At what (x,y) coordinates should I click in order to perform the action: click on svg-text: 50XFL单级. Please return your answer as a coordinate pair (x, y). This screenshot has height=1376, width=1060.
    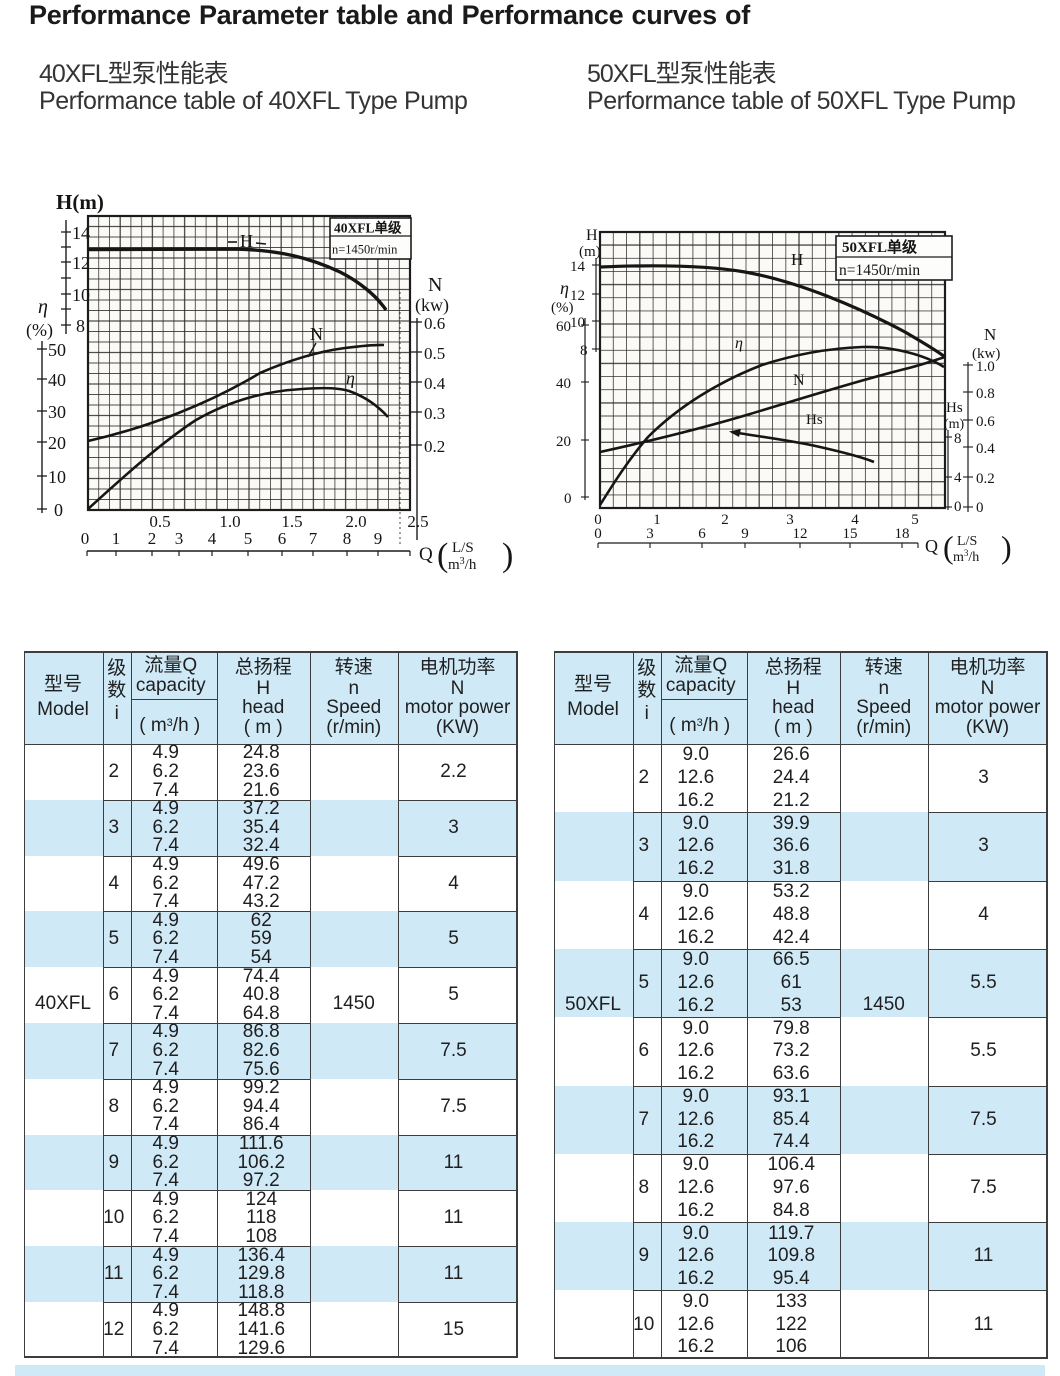
    Looking at the image, I should click on (880, 247).